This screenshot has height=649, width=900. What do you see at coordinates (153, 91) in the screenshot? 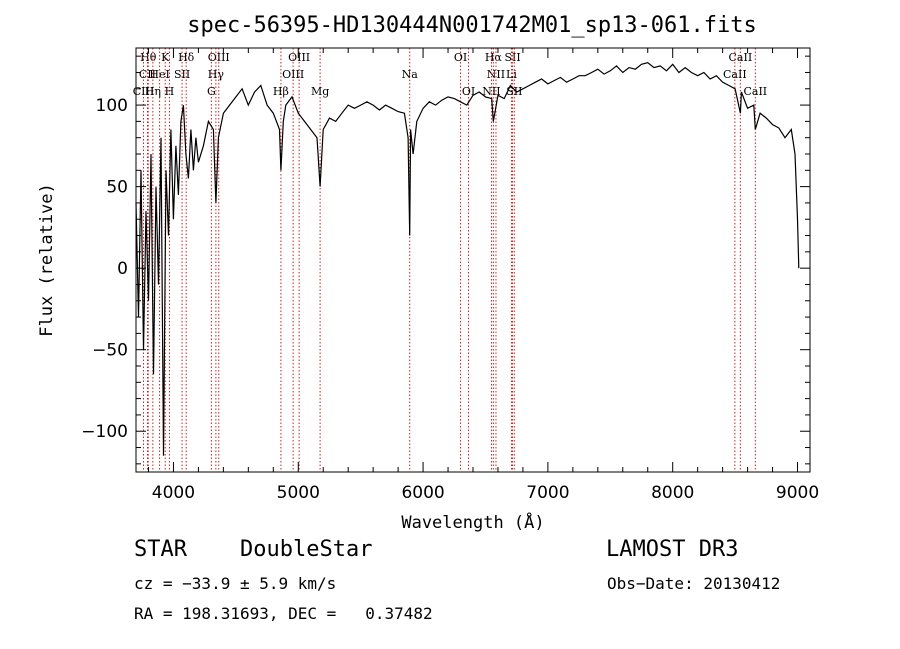
I see `spectral-line-label: Hη` at bounding box center [153, 91].